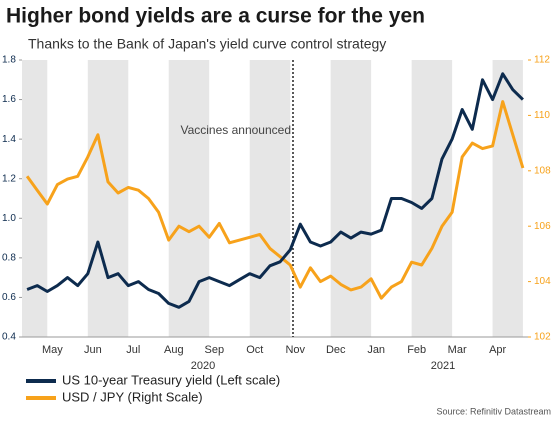 This screenshot has width=558, height=423. I want to click on year-label: 2020, so click(203, 366).